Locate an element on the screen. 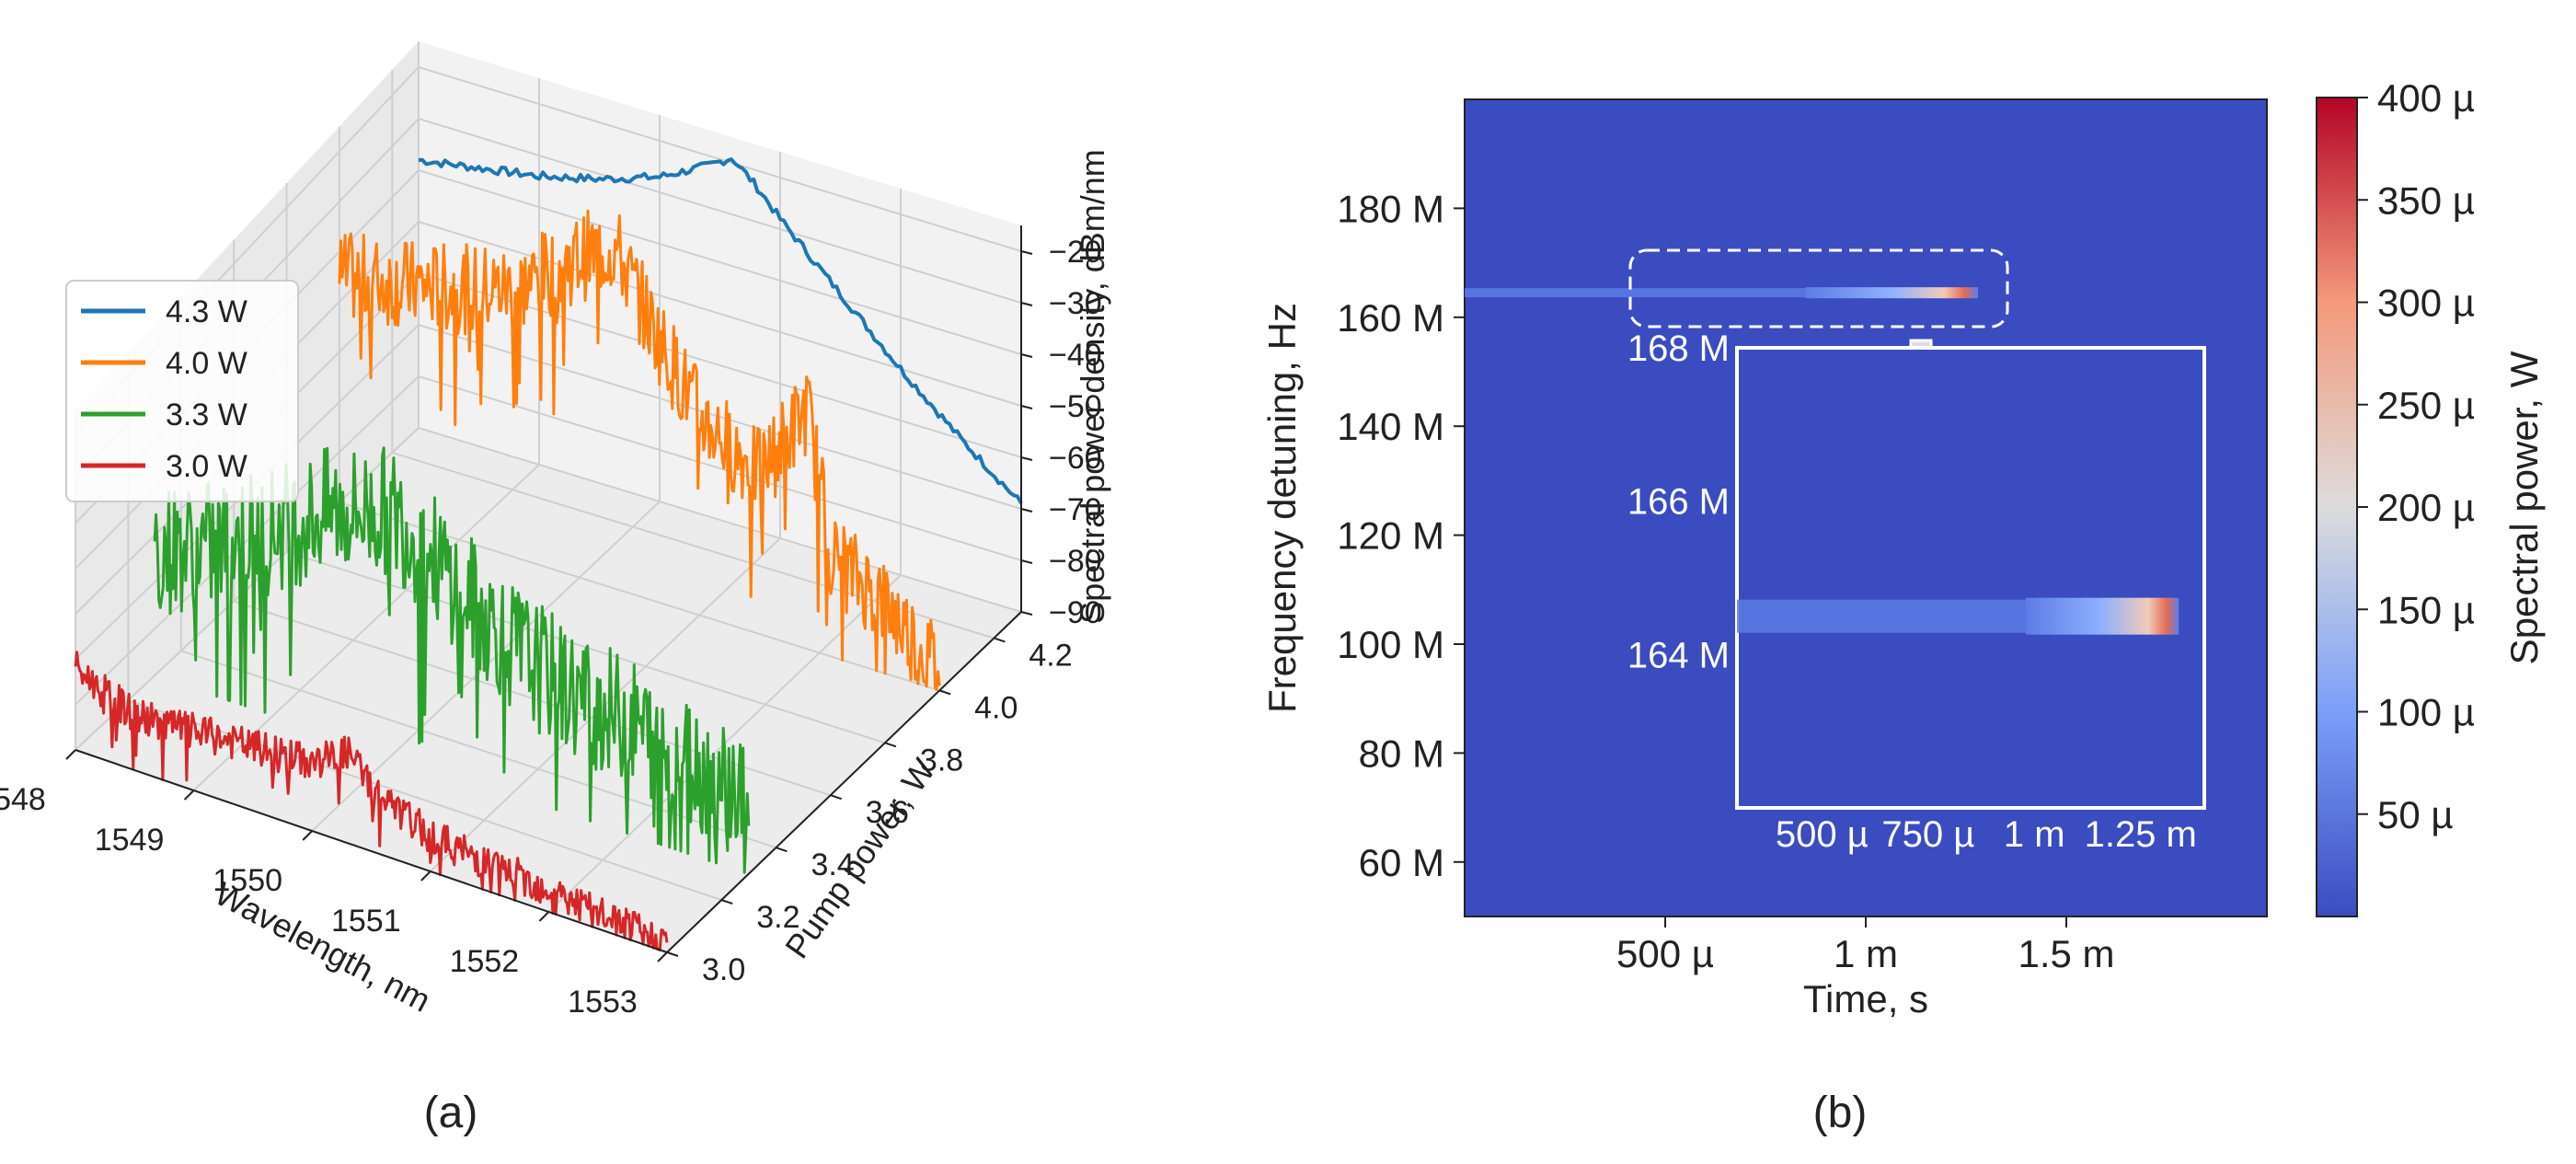 The image size is (2576, 1164). legend-label: 3.3 W is located at coordinates (206, 415).